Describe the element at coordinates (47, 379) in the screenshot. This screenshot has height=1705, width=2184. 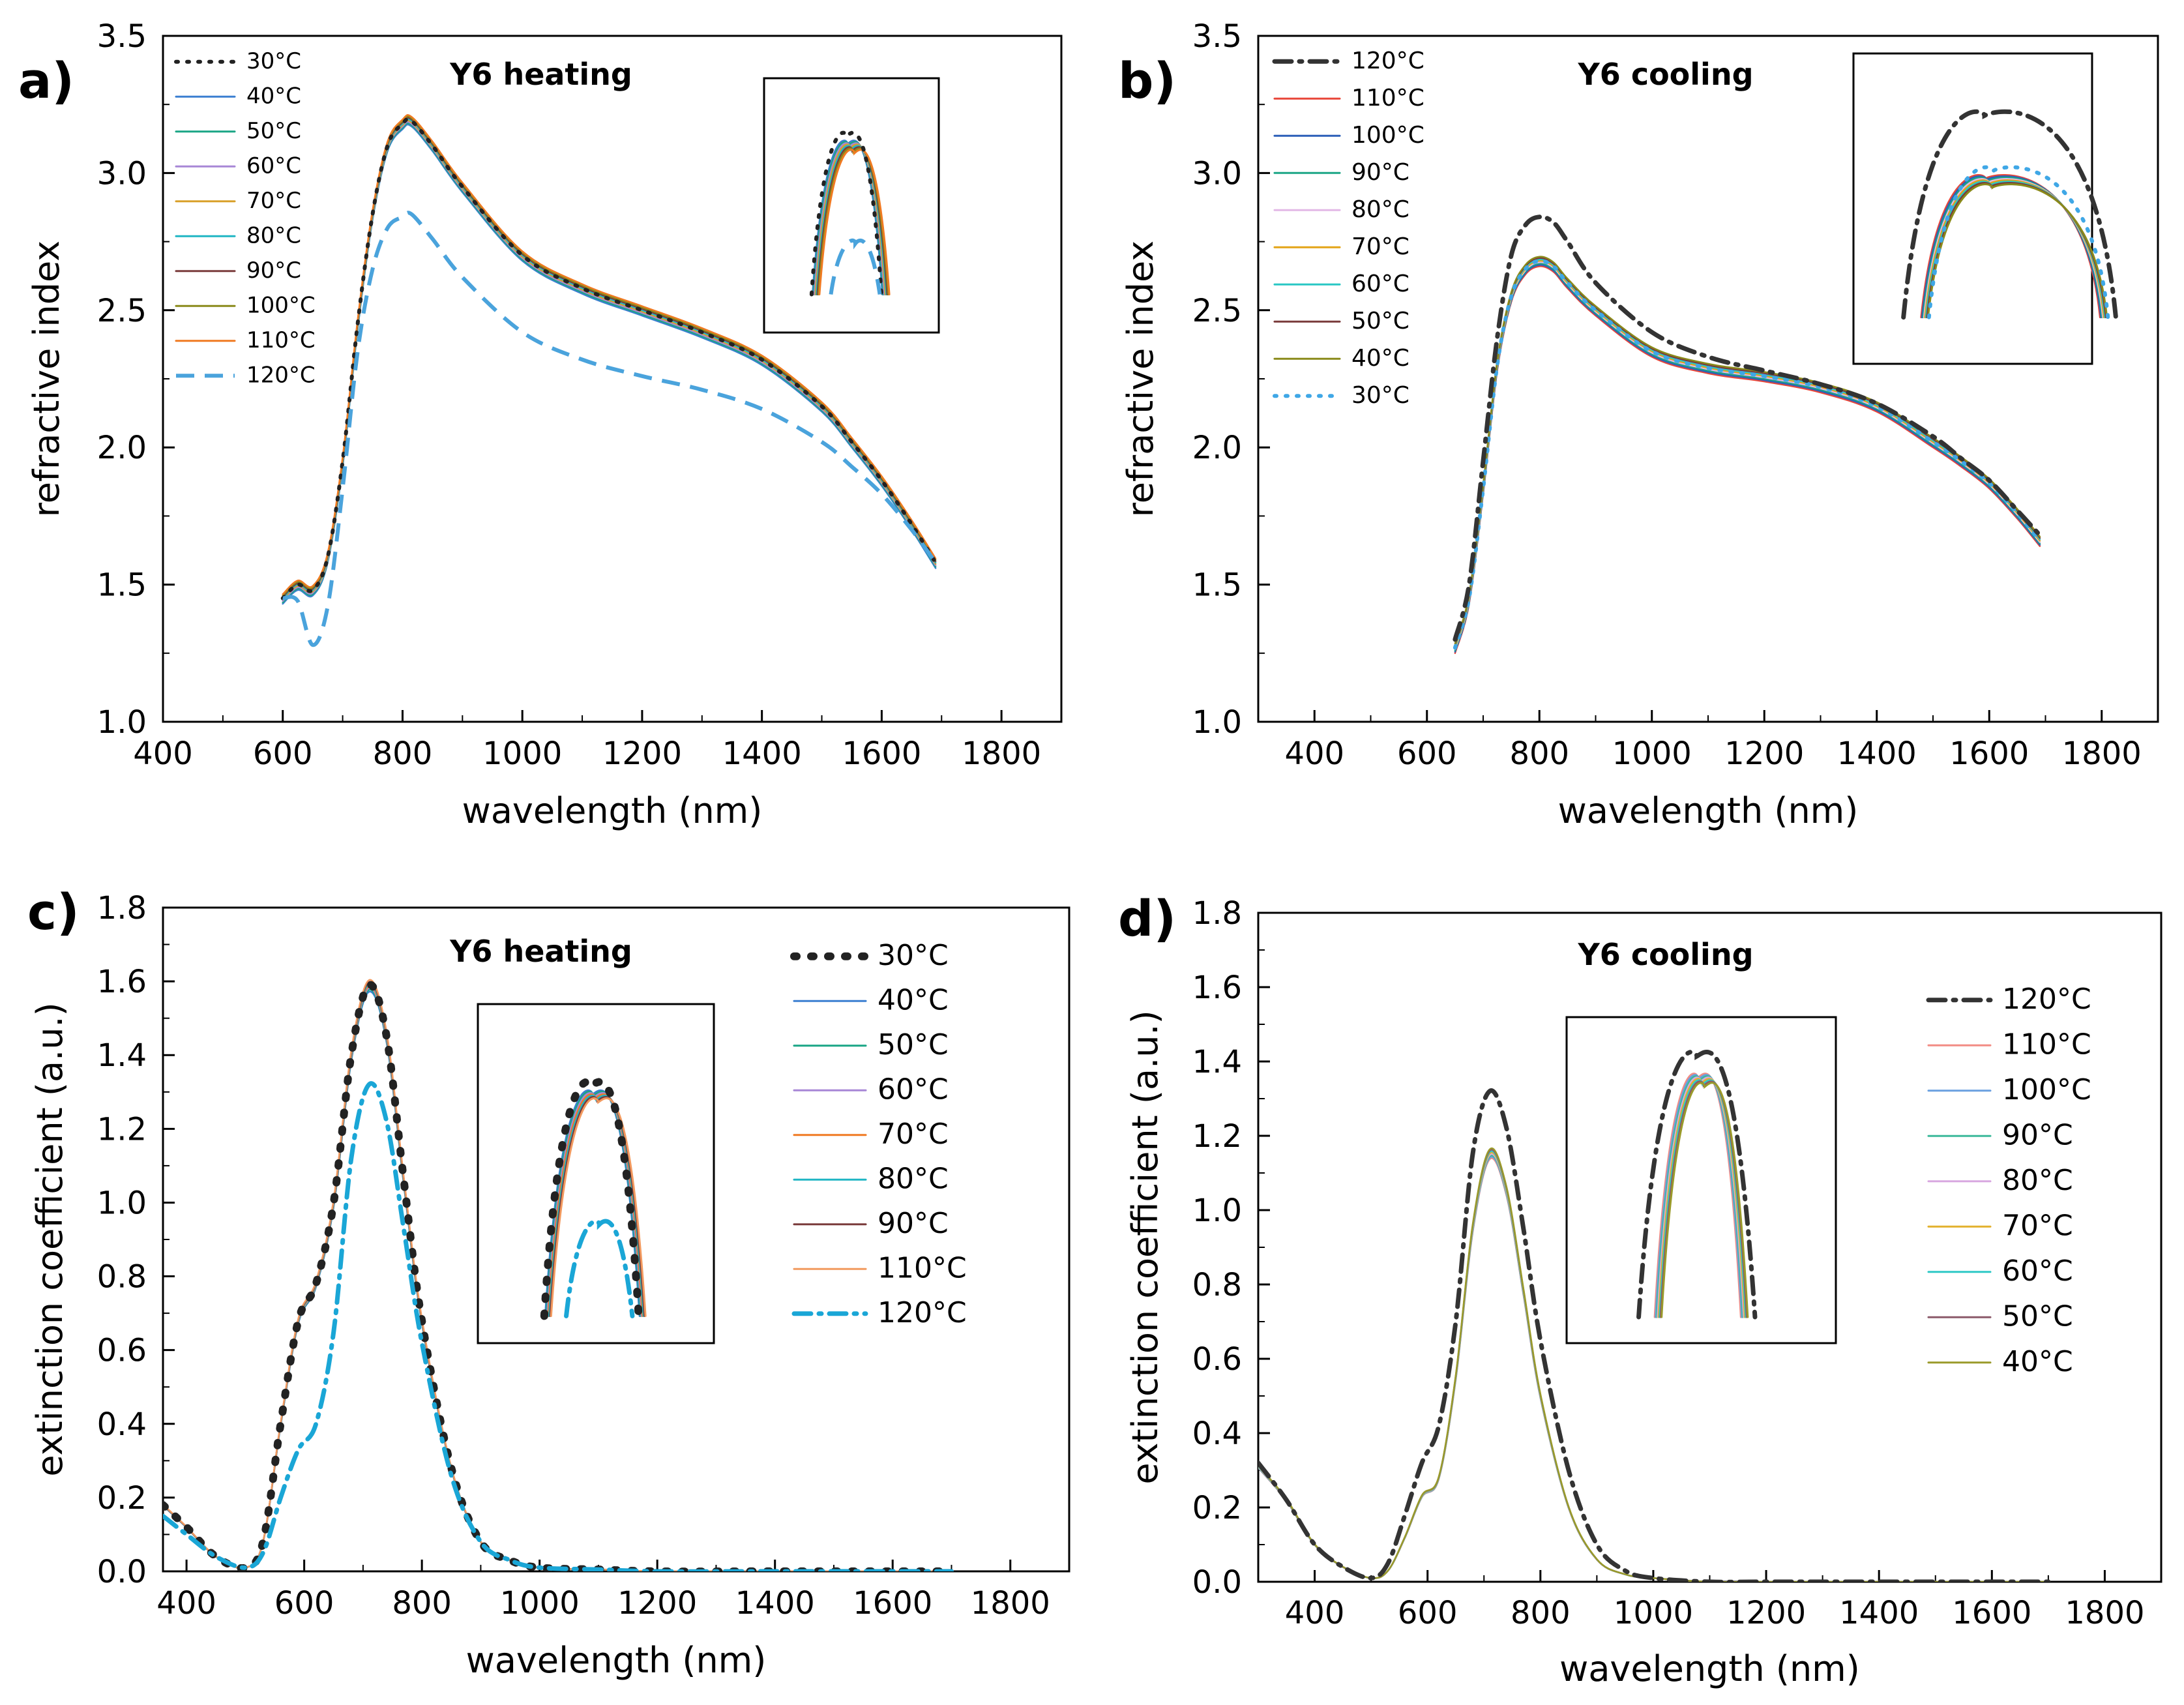
I see `y-axis-title: refractive index` at that location.